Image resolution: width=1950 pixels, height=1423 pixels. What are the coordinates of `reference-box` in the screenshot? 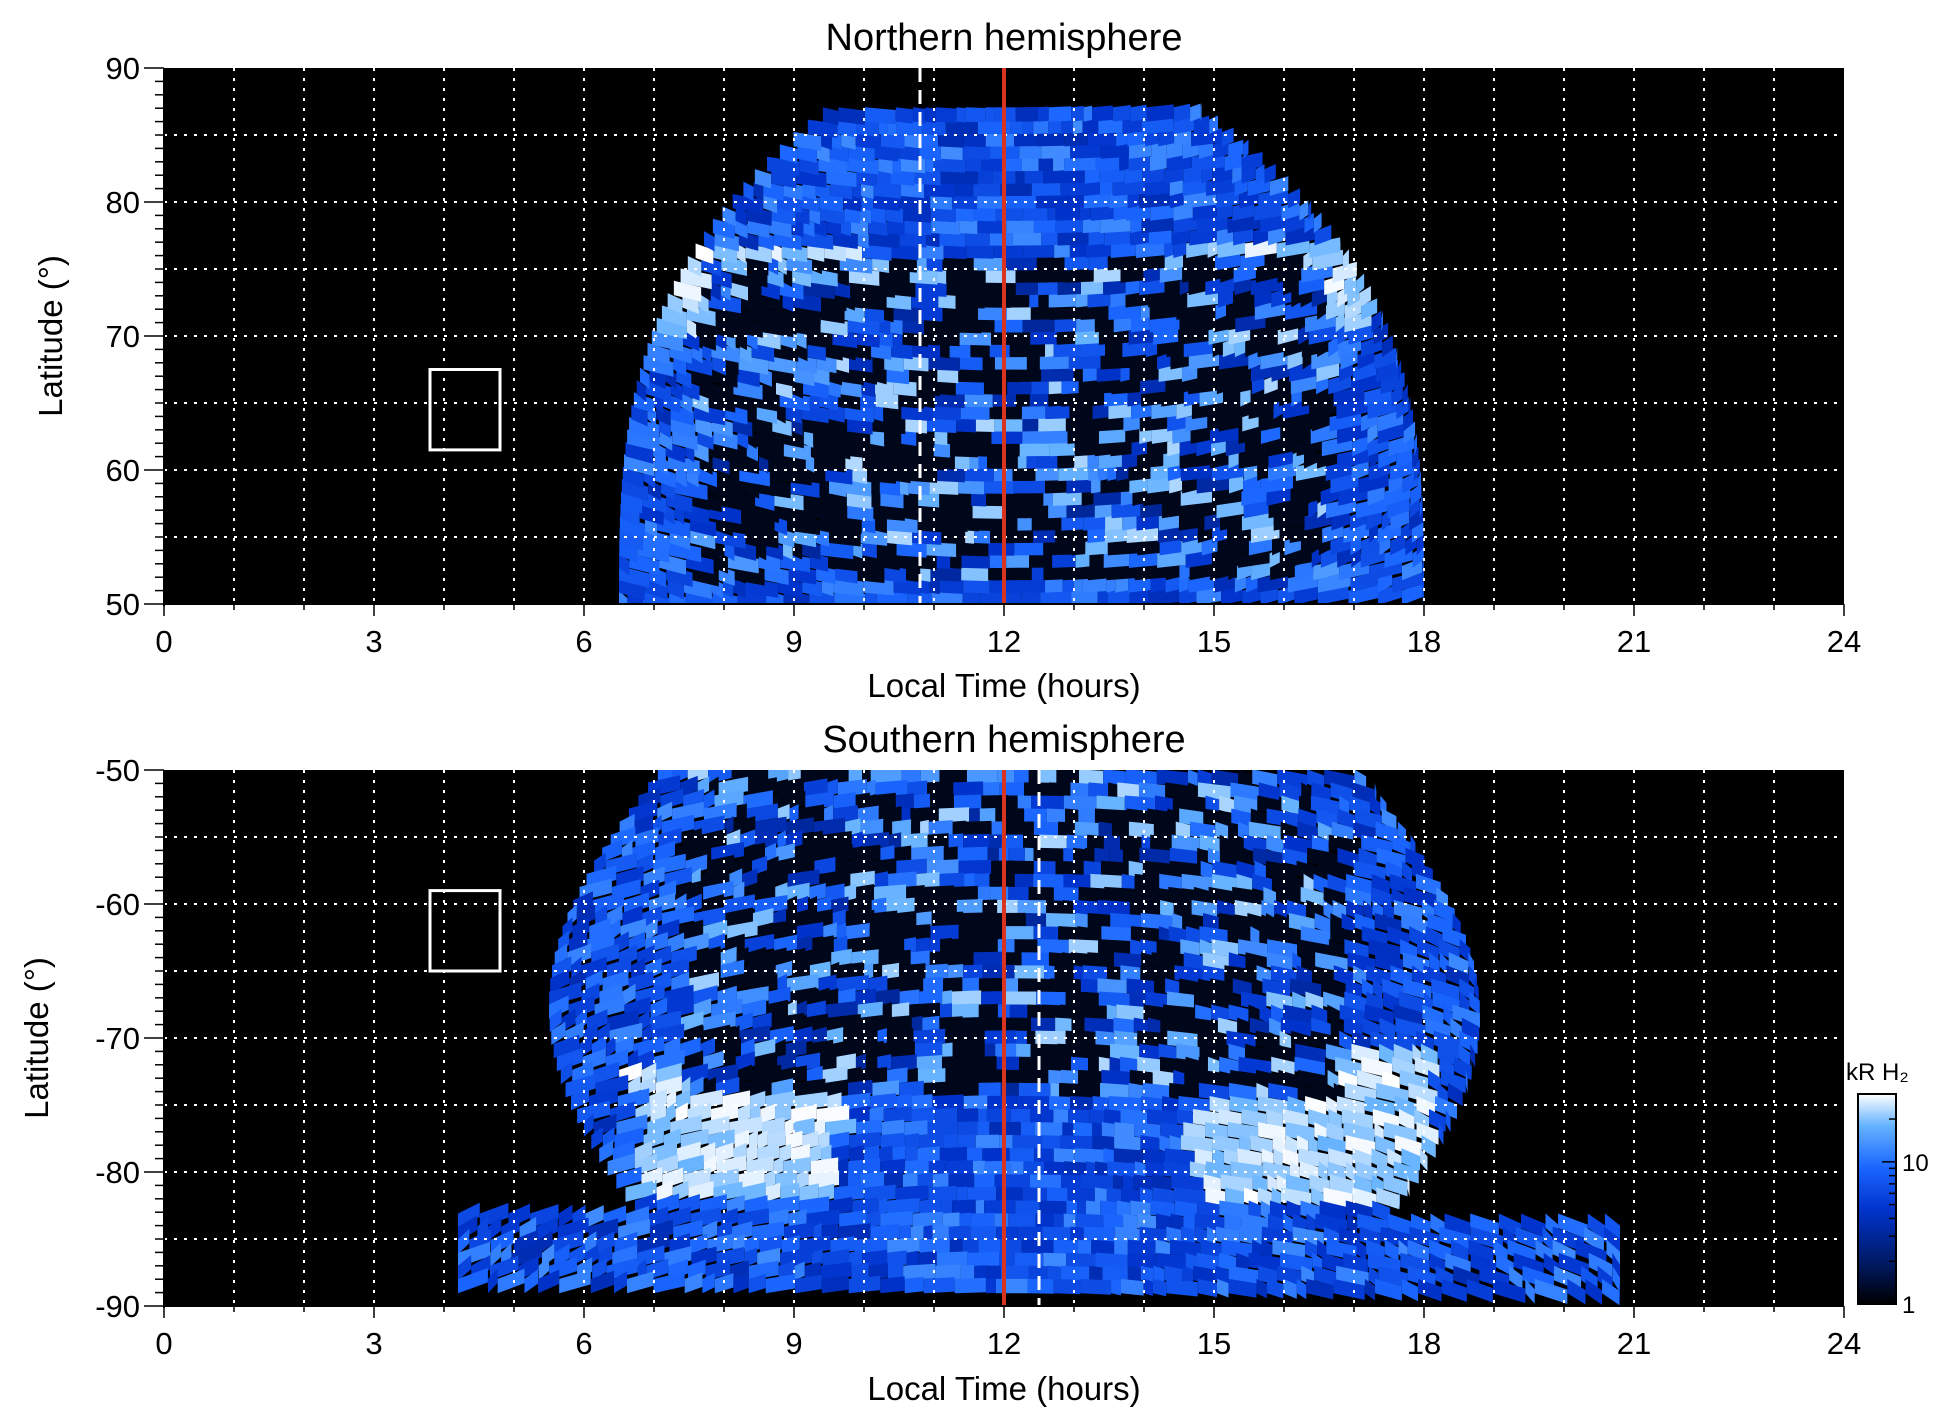 It's located at (465, 931).